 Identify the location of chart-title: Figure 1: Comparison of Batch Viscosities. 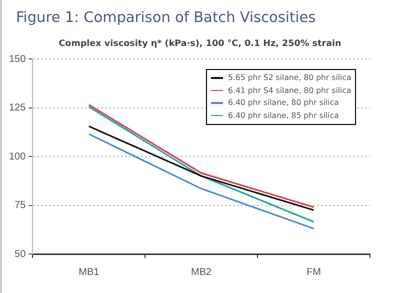
(166, 18).